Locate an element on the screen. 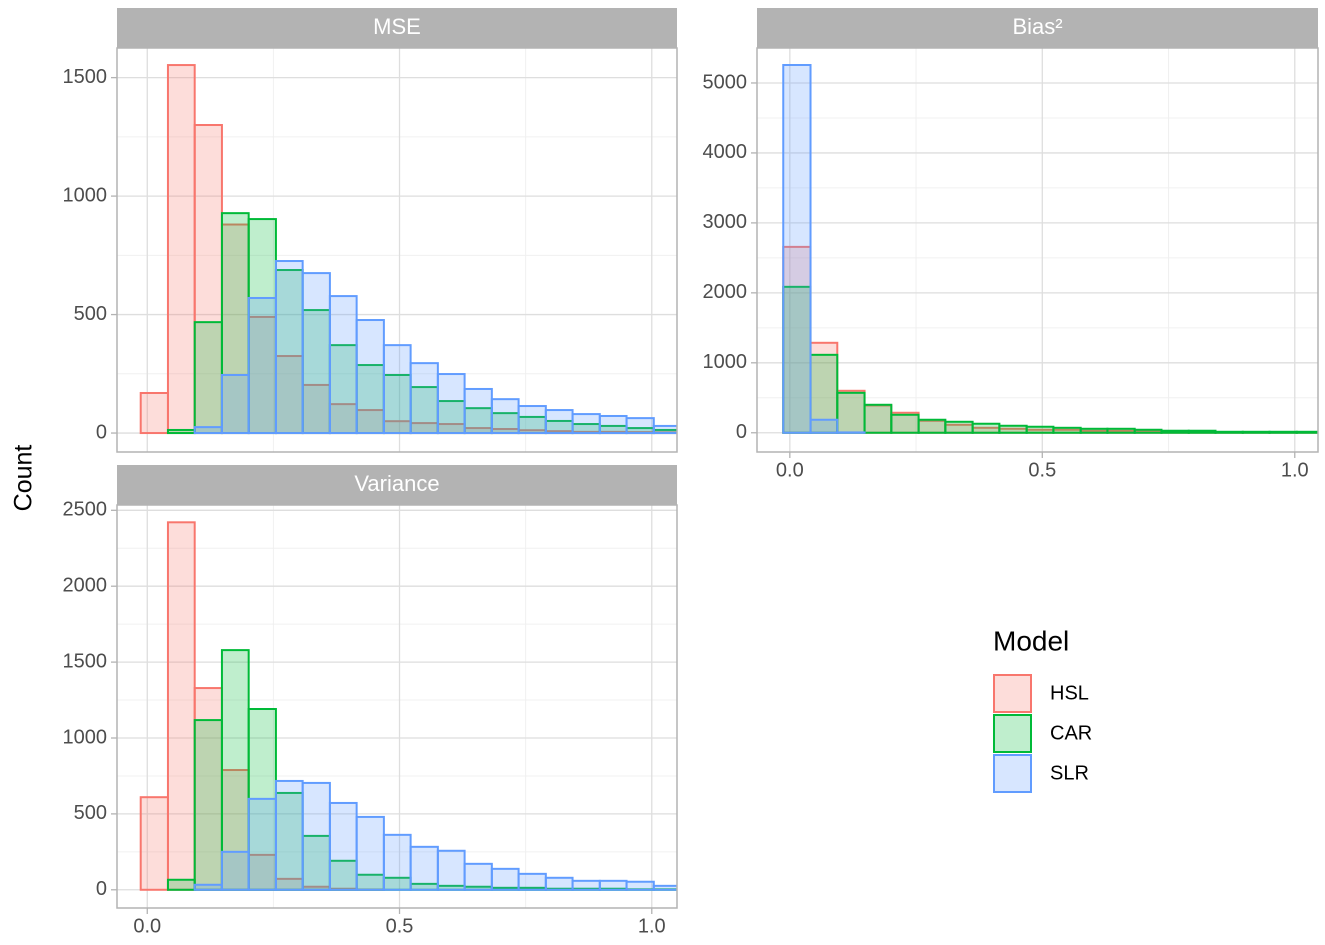 The height and width of the screenshot is (945, 1325). legend-label: CAR is located at coordinates (1071, 733).